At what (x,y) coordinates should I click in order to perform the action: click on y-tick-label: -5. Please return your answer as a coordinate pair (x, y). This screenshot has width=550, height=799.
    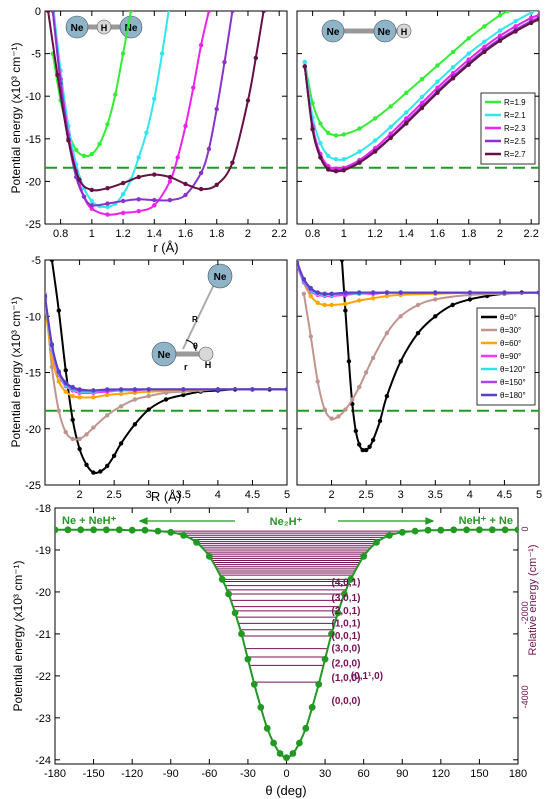
    Looking at the image, I should click on (36, 261).